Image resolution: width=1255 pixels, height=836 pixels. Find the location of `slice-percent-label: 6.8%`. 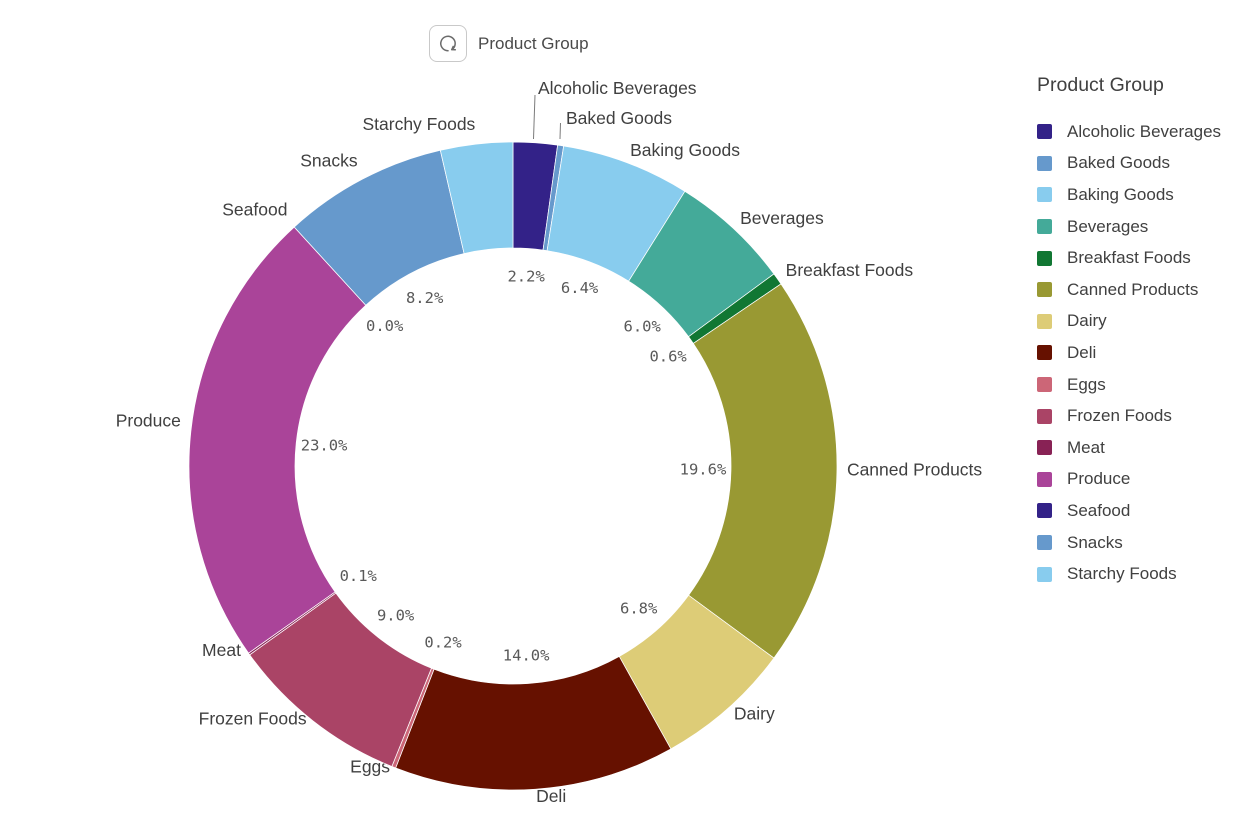

slice-percent-label: 6.8% is located at coordinates (639, 609).